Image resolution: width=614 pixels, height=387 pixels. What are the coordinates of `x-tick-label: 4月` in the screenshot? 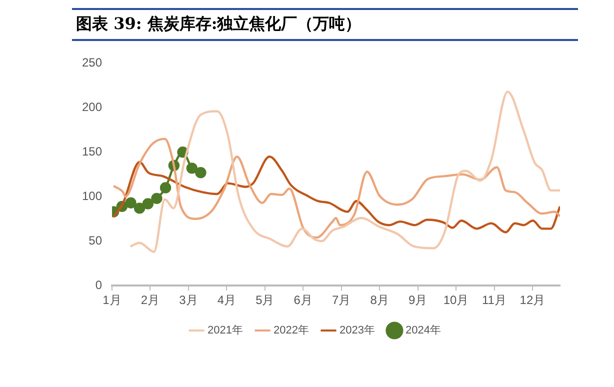 It's located at (226, 300).